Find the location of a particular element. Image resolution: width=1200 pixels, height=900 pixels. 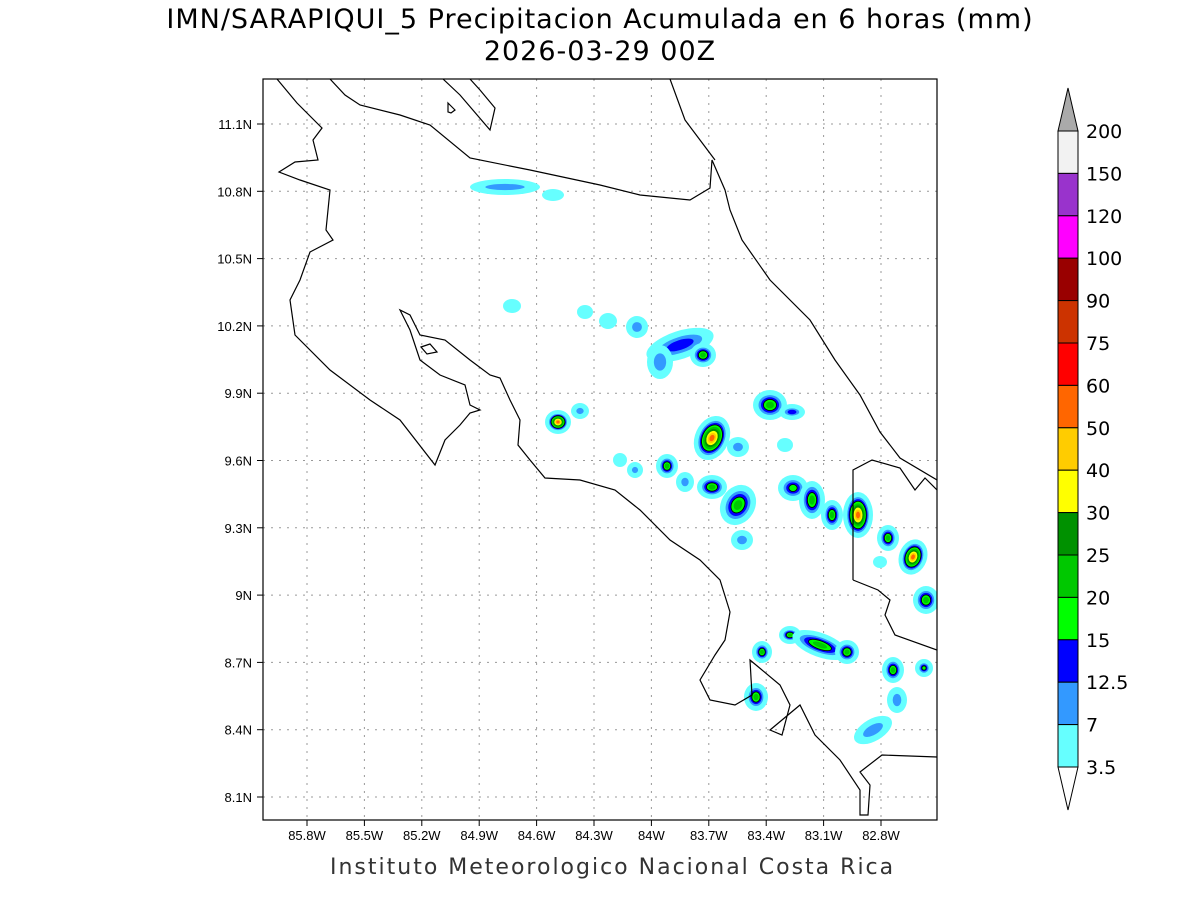

colorbar-level-label: 100 is located at coordinates (1104, 259).